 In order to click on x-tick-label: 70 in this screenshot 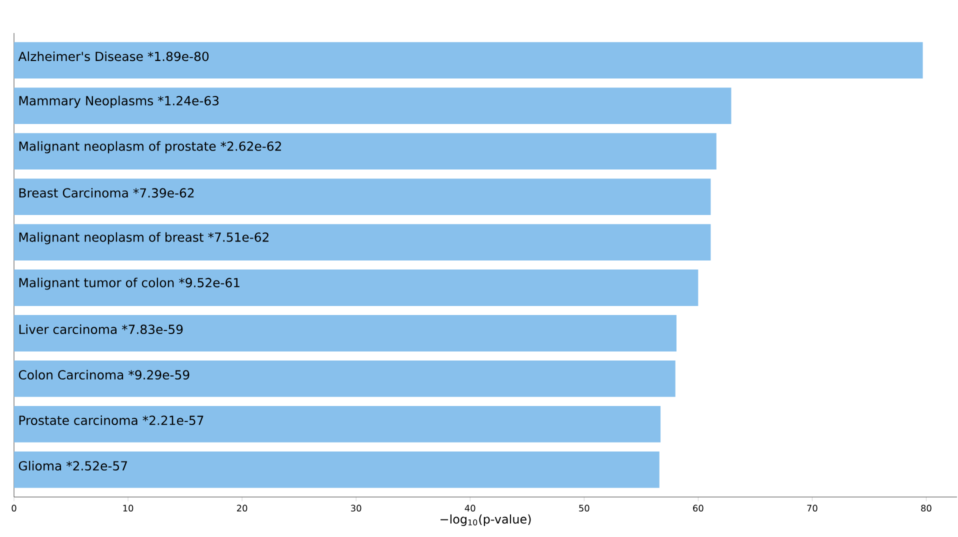, I will do `click(812, 508)`.